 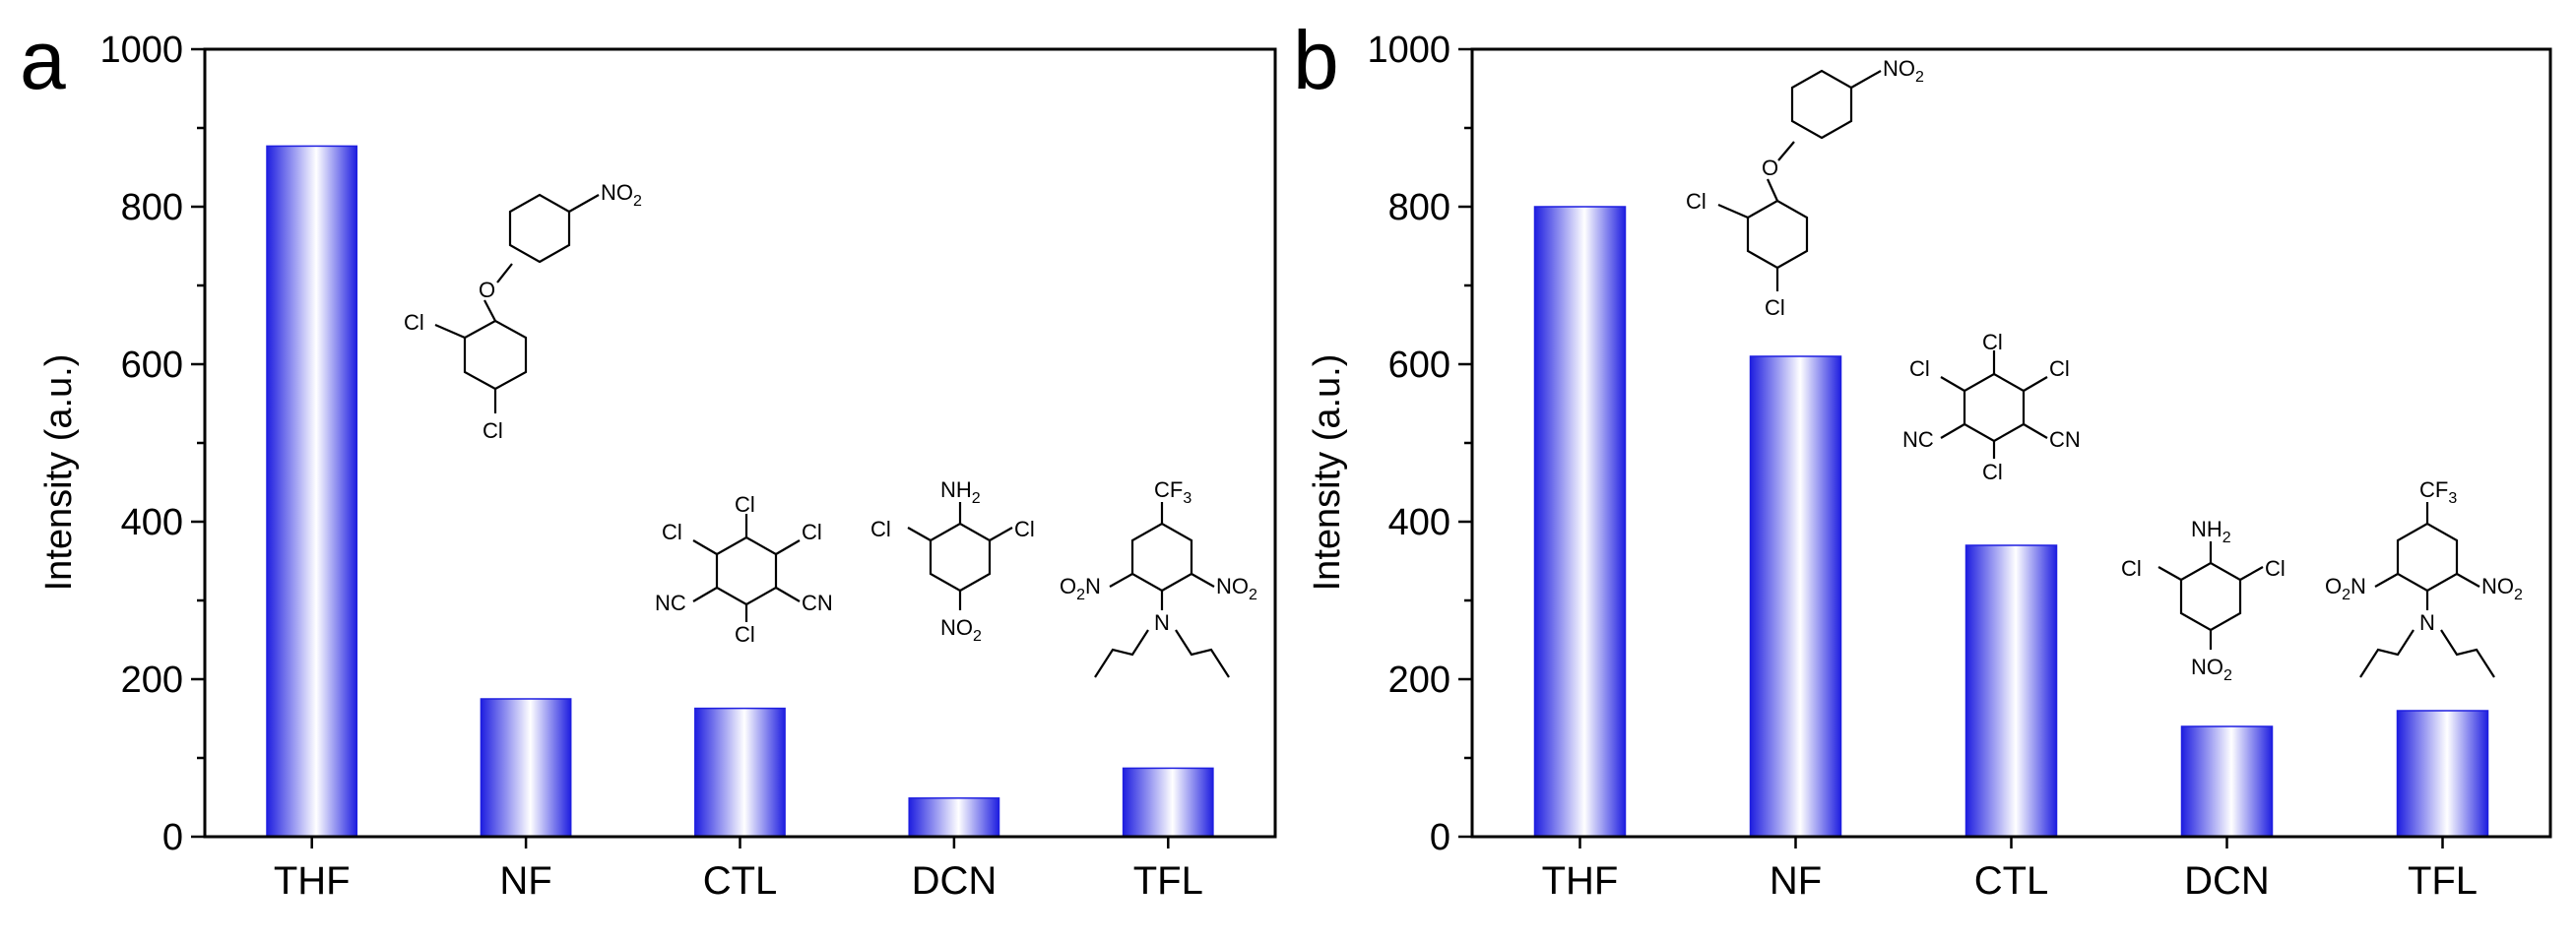 What do you see at coordinates (1580, 881) in the screenshot?
I see `panel-b-xtick-label-thf: THF` at bounding box center [1580, 881].